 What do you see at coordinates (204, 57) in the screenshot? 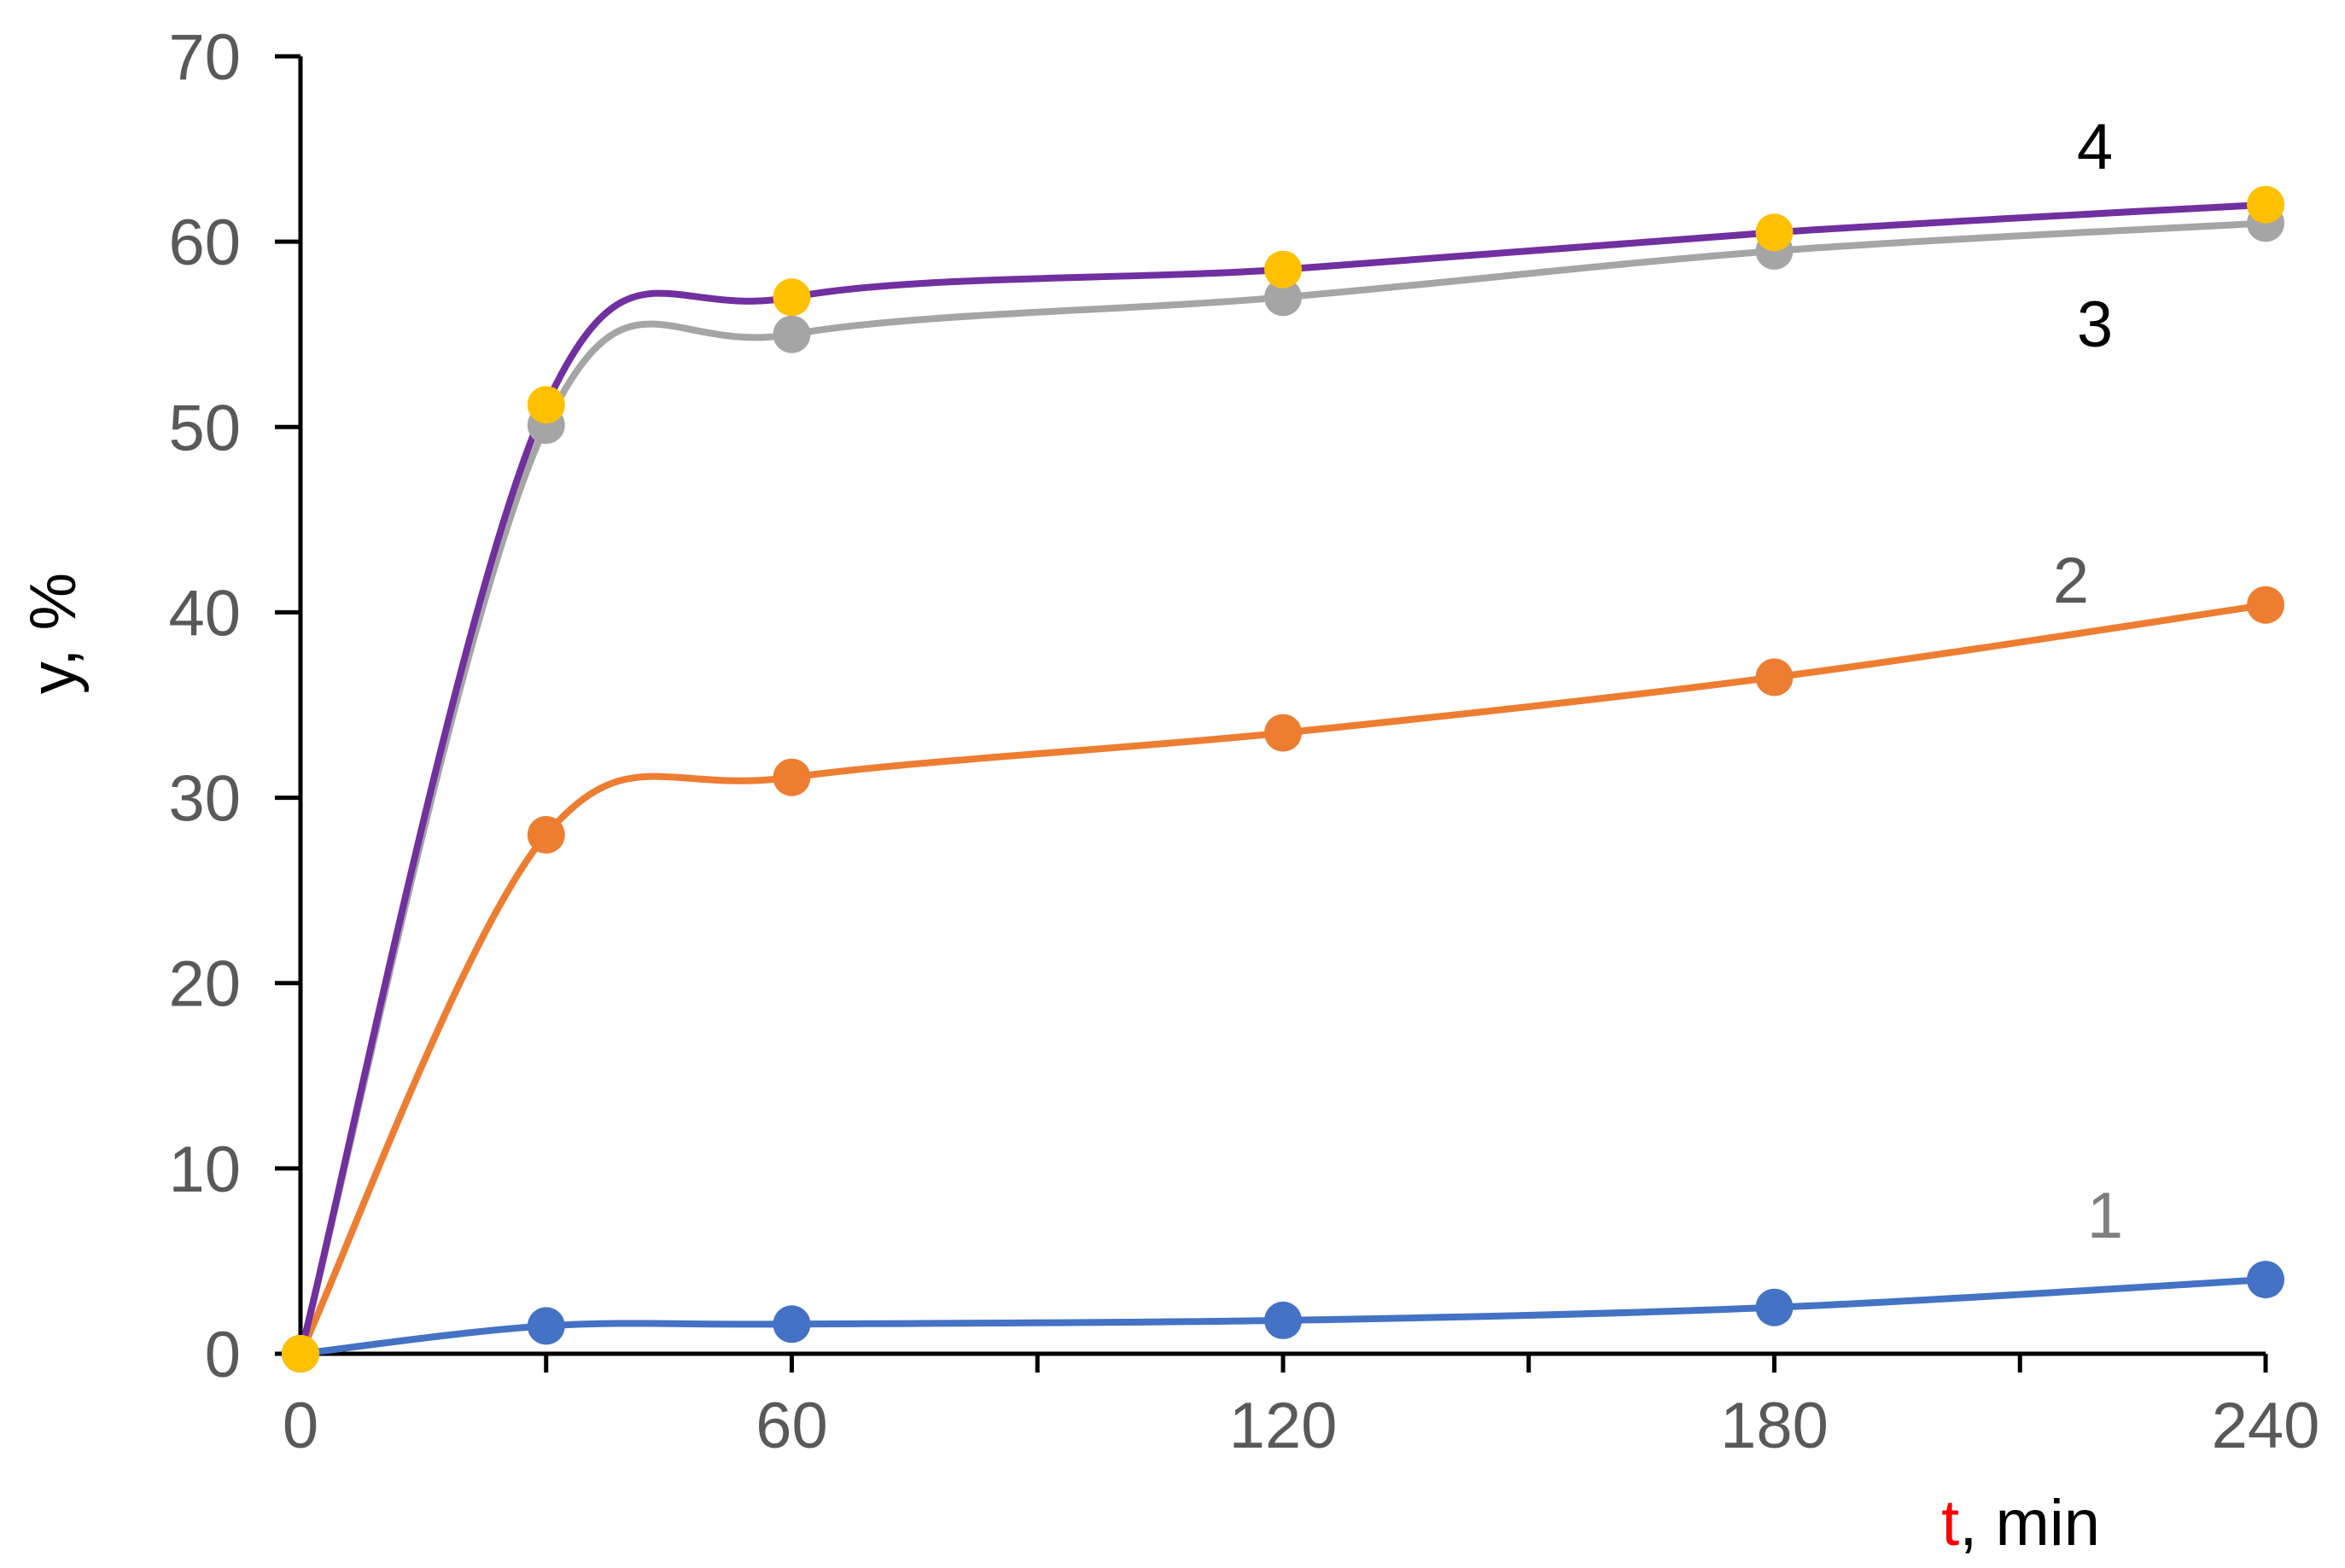
I see `y-tick-label: 70` at bounding box center [204, 57].